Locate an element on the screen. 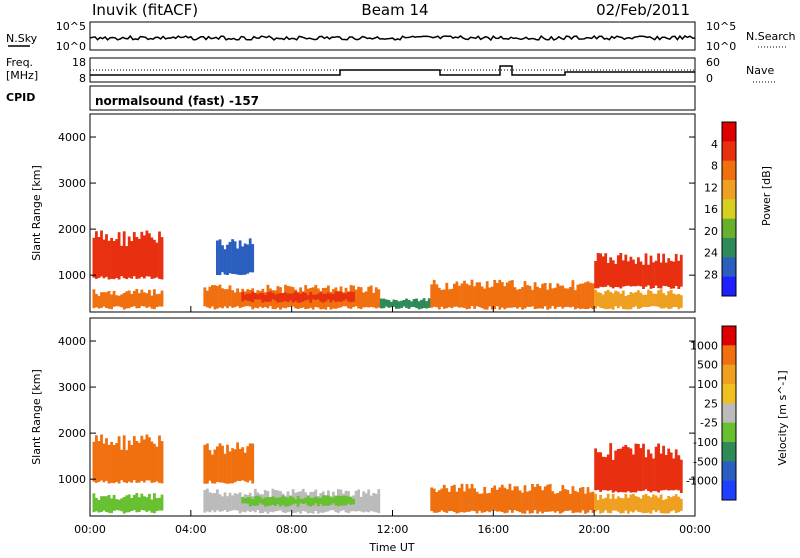 This screenshot has height=558, width=800. velocity-ylabel: Slant Range [km] is located at coordinates (36, 417).